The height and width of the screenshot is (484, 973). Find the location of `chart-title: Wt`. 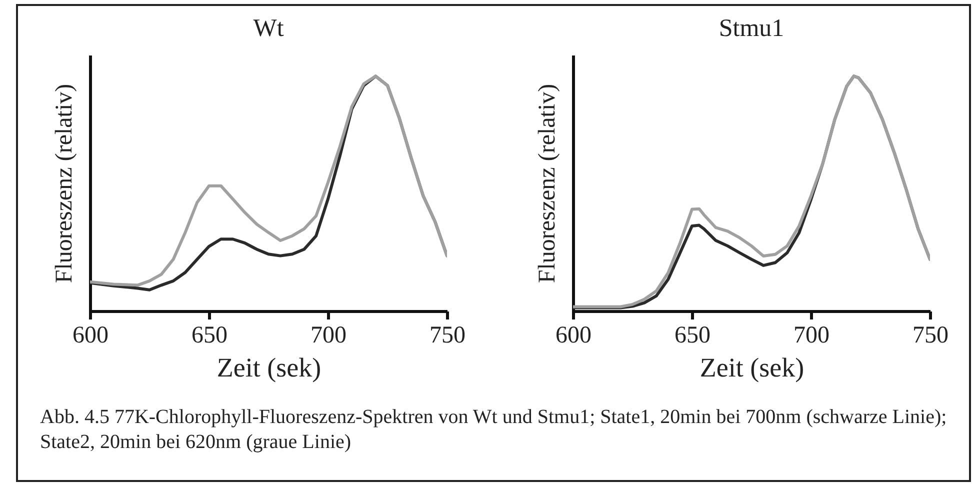

chart-title: Wt is located at coordinates (268, 28).